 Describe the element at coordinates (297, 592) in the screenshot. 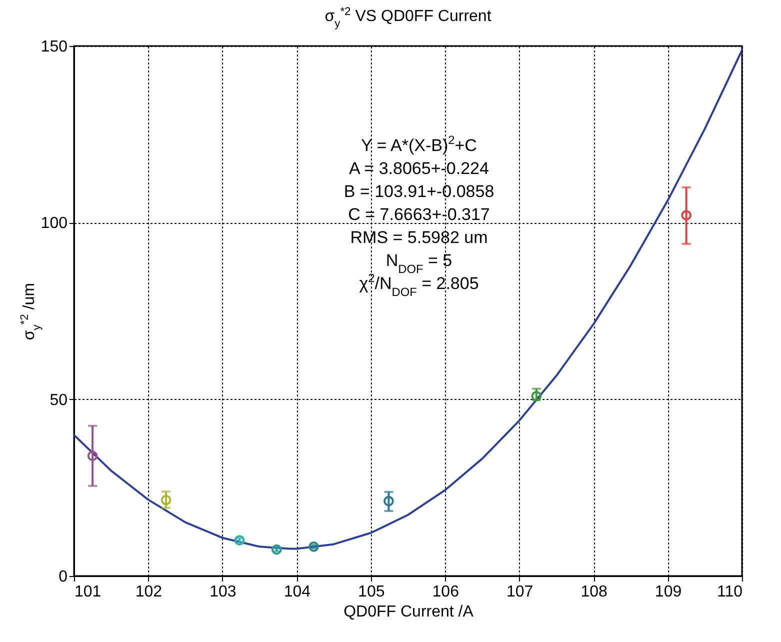

I see `x-tick-label: 104` at that location.